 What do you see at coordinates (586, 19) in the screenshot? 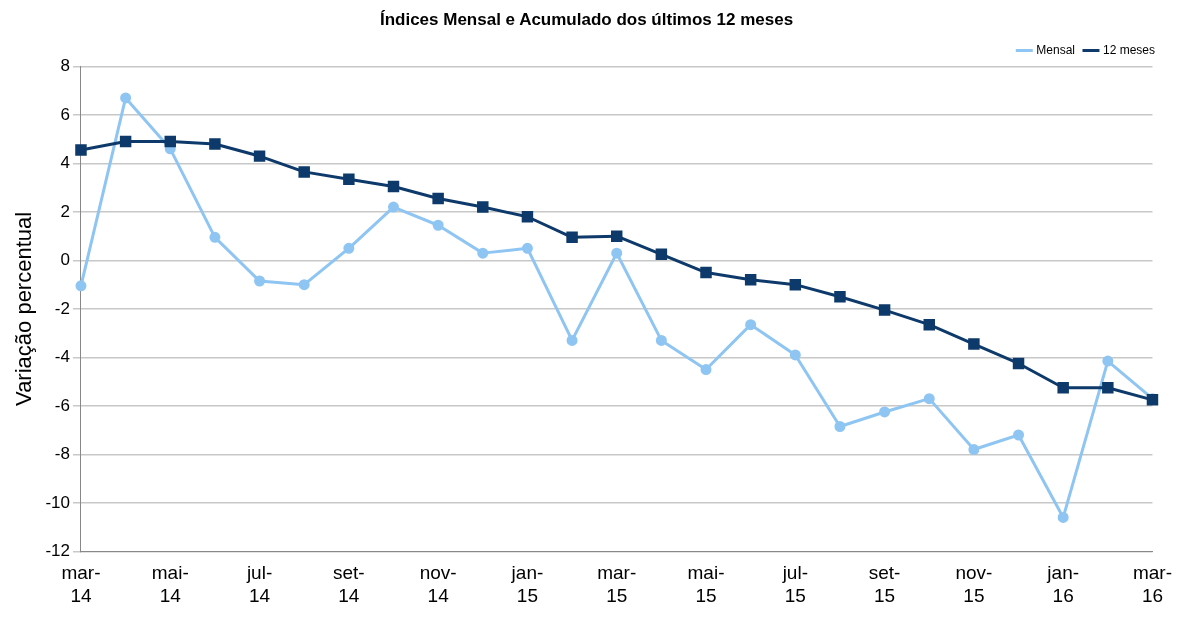
I see `chart-title: Índices Mensal e Acumulado dos últimos 12 meses` at bounding box center [586, 19].